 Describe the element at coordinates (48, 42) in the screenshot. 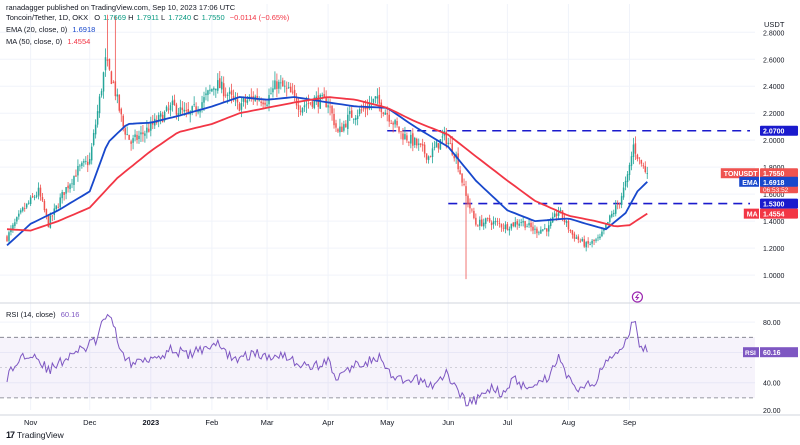

I see `ma-legend: MA (50, close, 0) 1.4554` at that location.